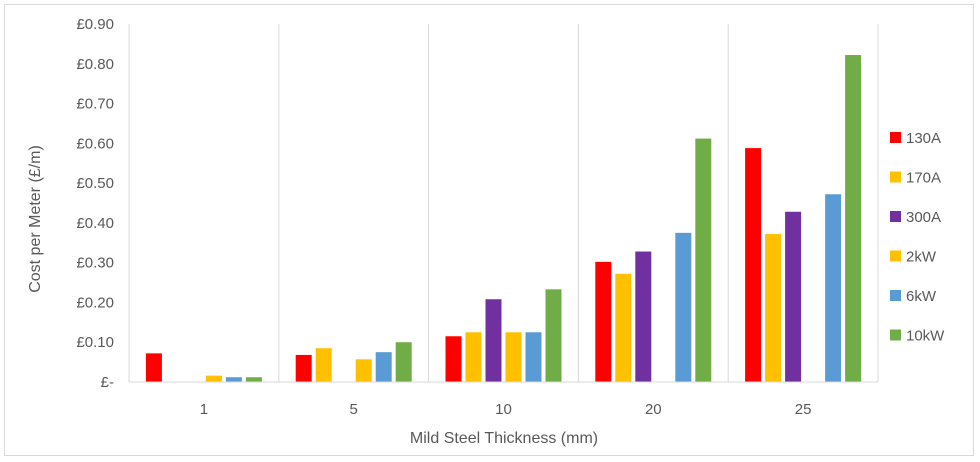  I want to click on legend-swatch-10kw, so click(895, 335).